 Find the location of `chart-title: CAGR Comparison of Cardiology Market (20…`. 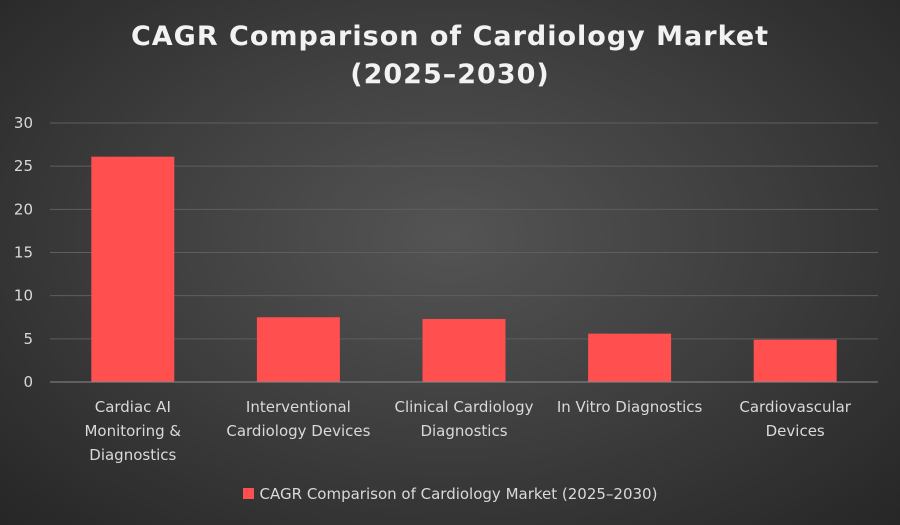

chart-title: CAGR Comparison of Cardiology Market (20… is located at coordinates (450, 56).